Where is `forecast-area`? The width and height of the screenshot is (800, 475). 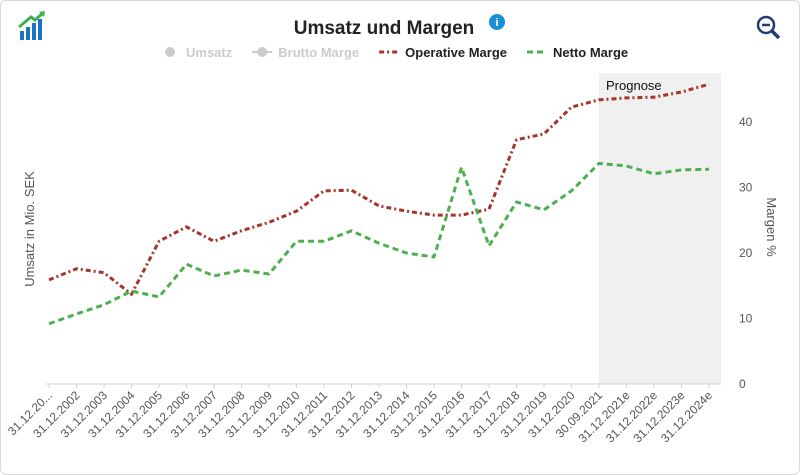
forecast-area is located at coordinates (660, 228).